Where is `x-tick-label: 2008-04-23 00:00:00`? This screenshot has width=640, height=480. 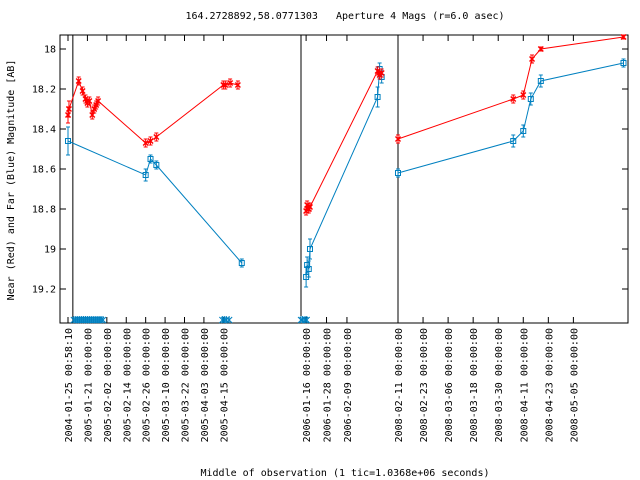
x-tick-label: 2008-04-23 00:00:00 is located at coordinates (549, 385).